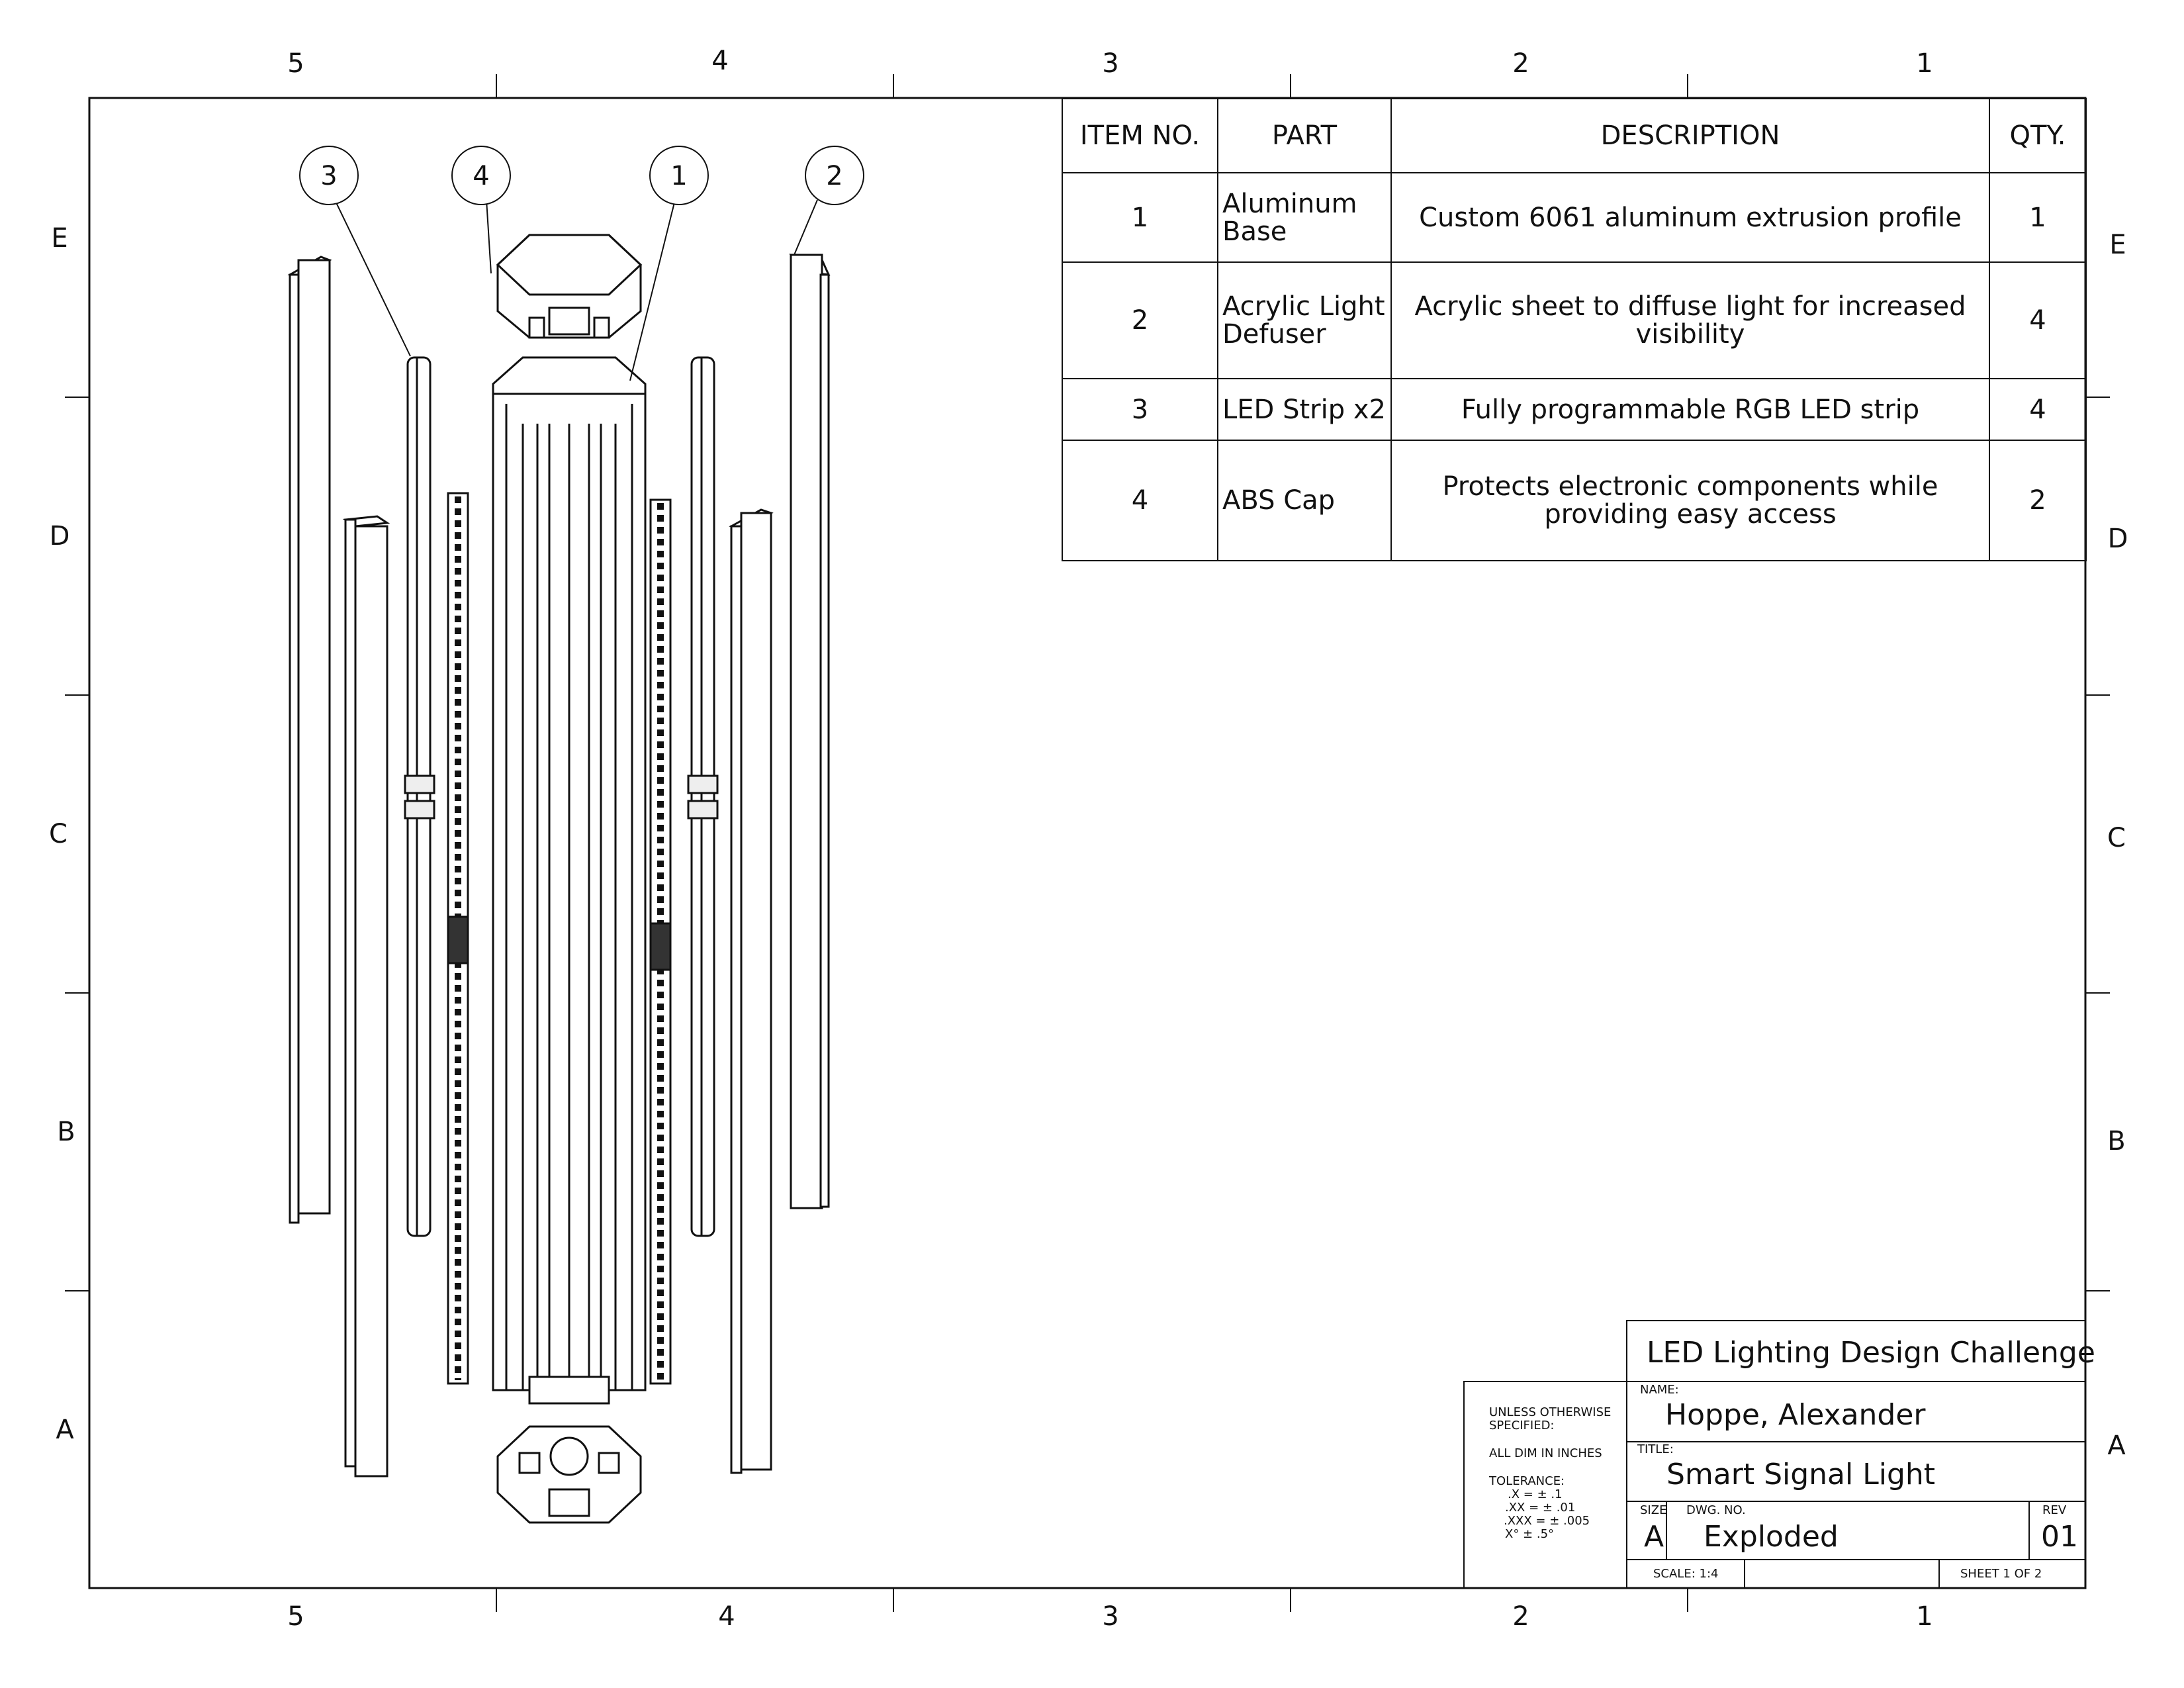  What do you see at coordinates (2116, 1141) in the screenshot?
I see `zone-row-right-B: B` at bounding box center [2116, 1141].